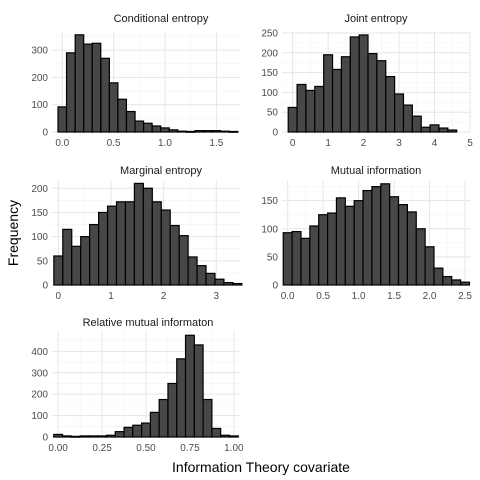  Describe the element at coordinates (137, 233) in the screenshot. I see `facet-panel: 0 1 2 3 0 50 100 150 200 Marginal entropy` at that location.